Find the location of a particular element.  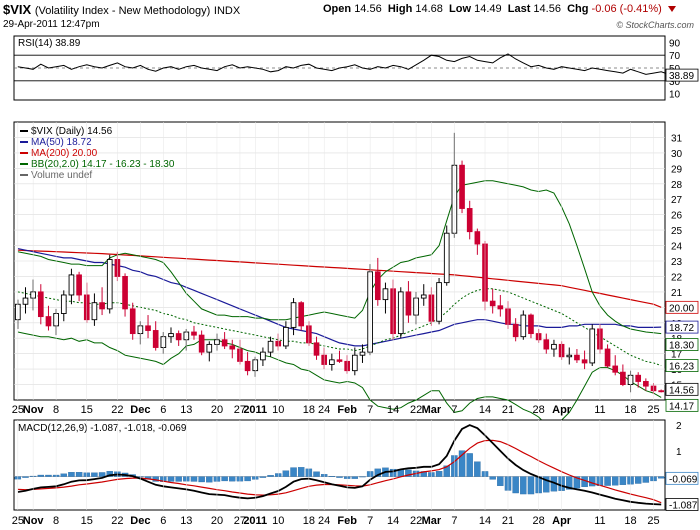

x-tick-label: 14 is located at coordinates (393, 410).